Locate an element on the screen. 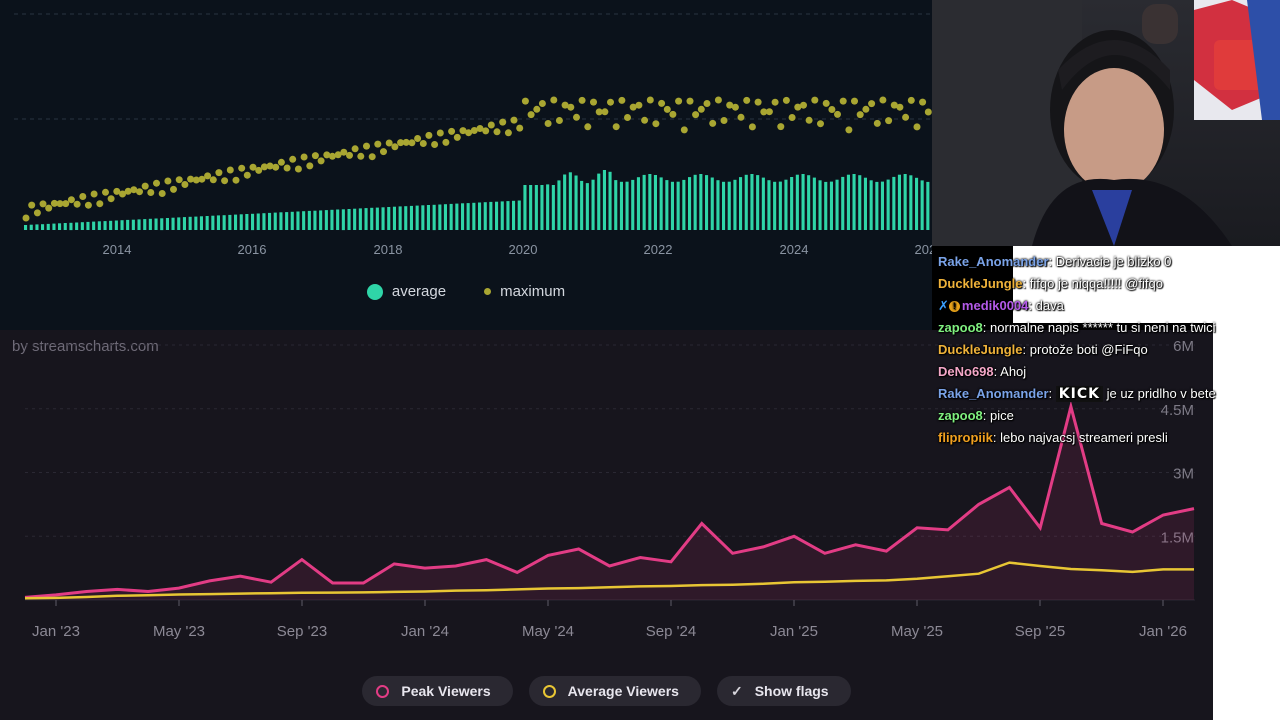  average-bars is located at coordinates (477, 200).